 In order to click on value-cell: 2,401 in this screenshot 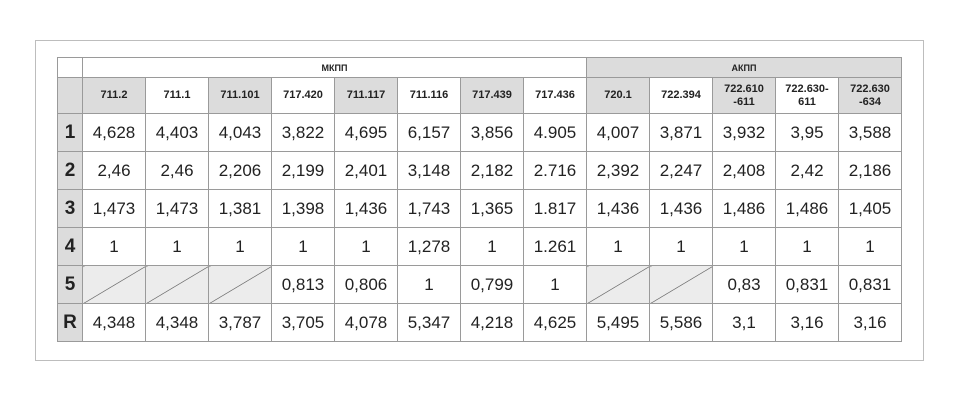, I will do `click(366, 170)`.